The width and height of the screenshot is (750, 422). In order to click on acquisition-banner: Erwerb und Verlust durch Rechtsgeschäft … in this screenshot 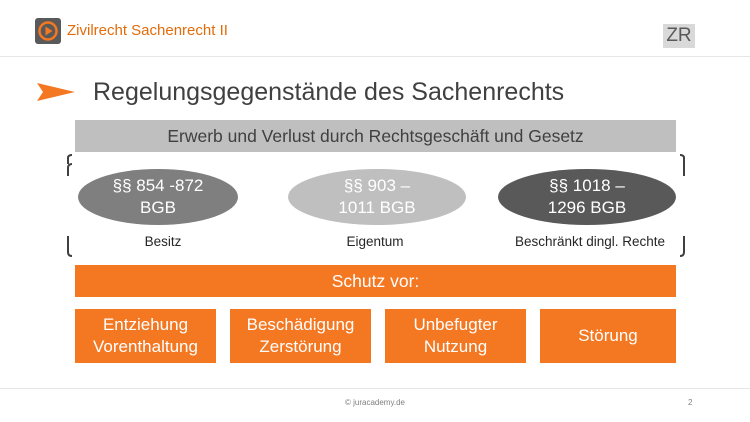, I will do `click(375, 136)`.